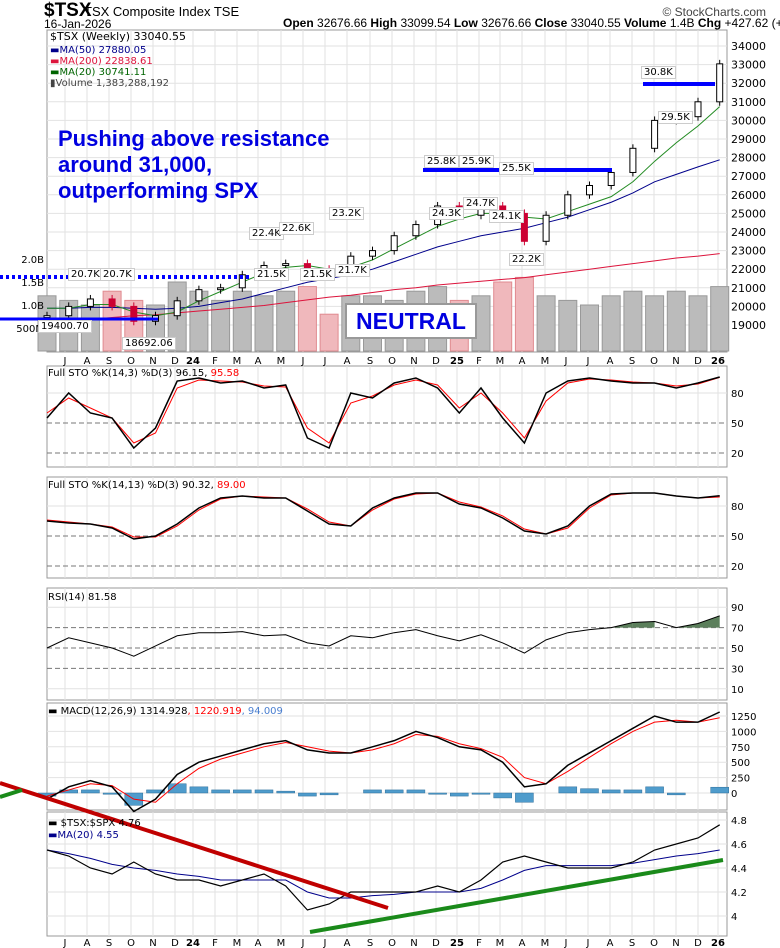 The image size is (780, 948). I want to click on legend-sto1-d: 95.58, so click(225, 373).